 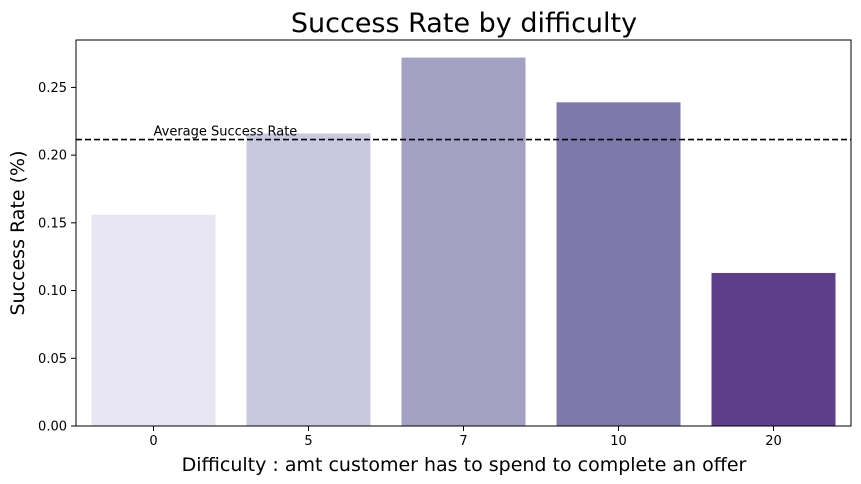 What do you see at coordinates (308, 441) in the screenshot?
I see `x-tick-label: 5` at bounding box center [308, 441].